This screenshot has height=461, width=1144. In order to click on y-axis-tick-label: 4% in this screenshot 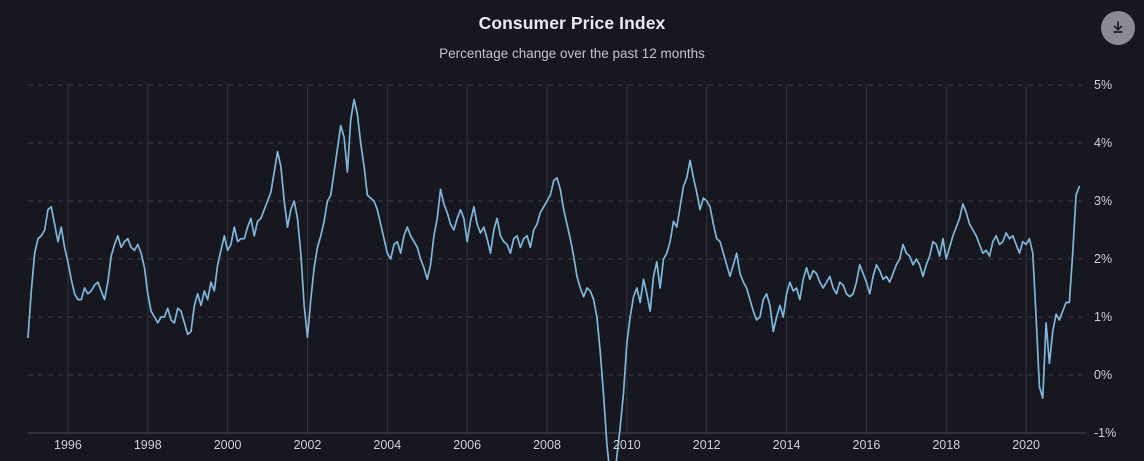, I will do `click(1103, 143)`.